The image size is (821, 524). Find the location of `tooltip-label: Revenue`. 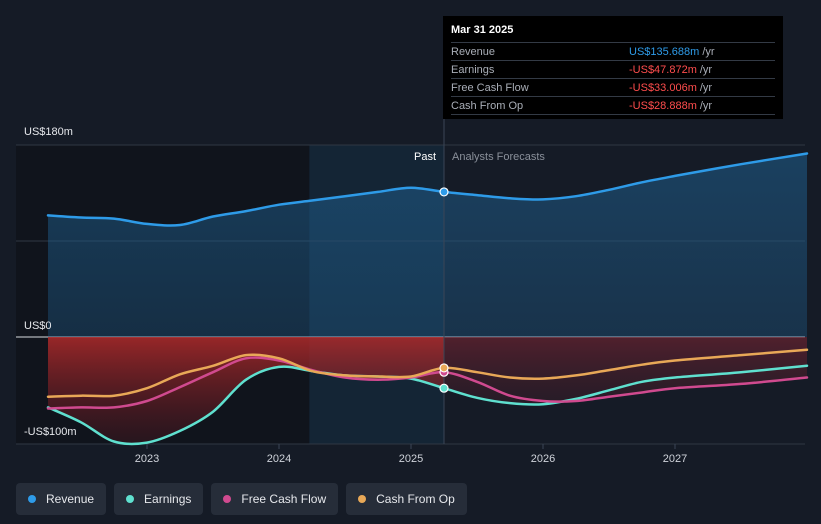

tooltip-label: Revenue is located at coordinates (473, 51).